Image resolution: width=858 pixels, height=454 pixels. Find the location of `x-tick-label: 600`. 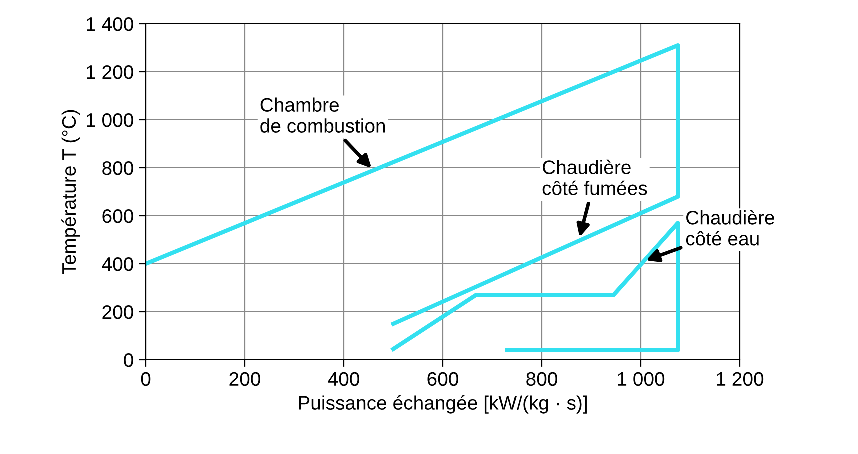

x-tick-label: 600 is located at coordinates (443, 379).